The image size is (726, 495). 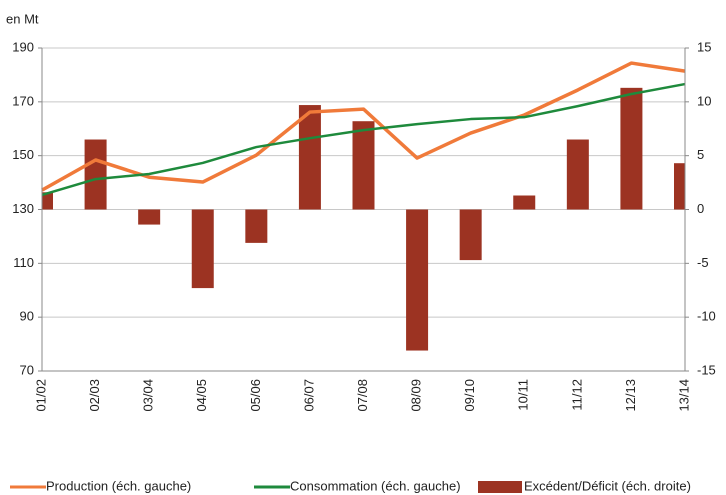 I want to click on unit-label: en Mt, so click(x=22, y=18).